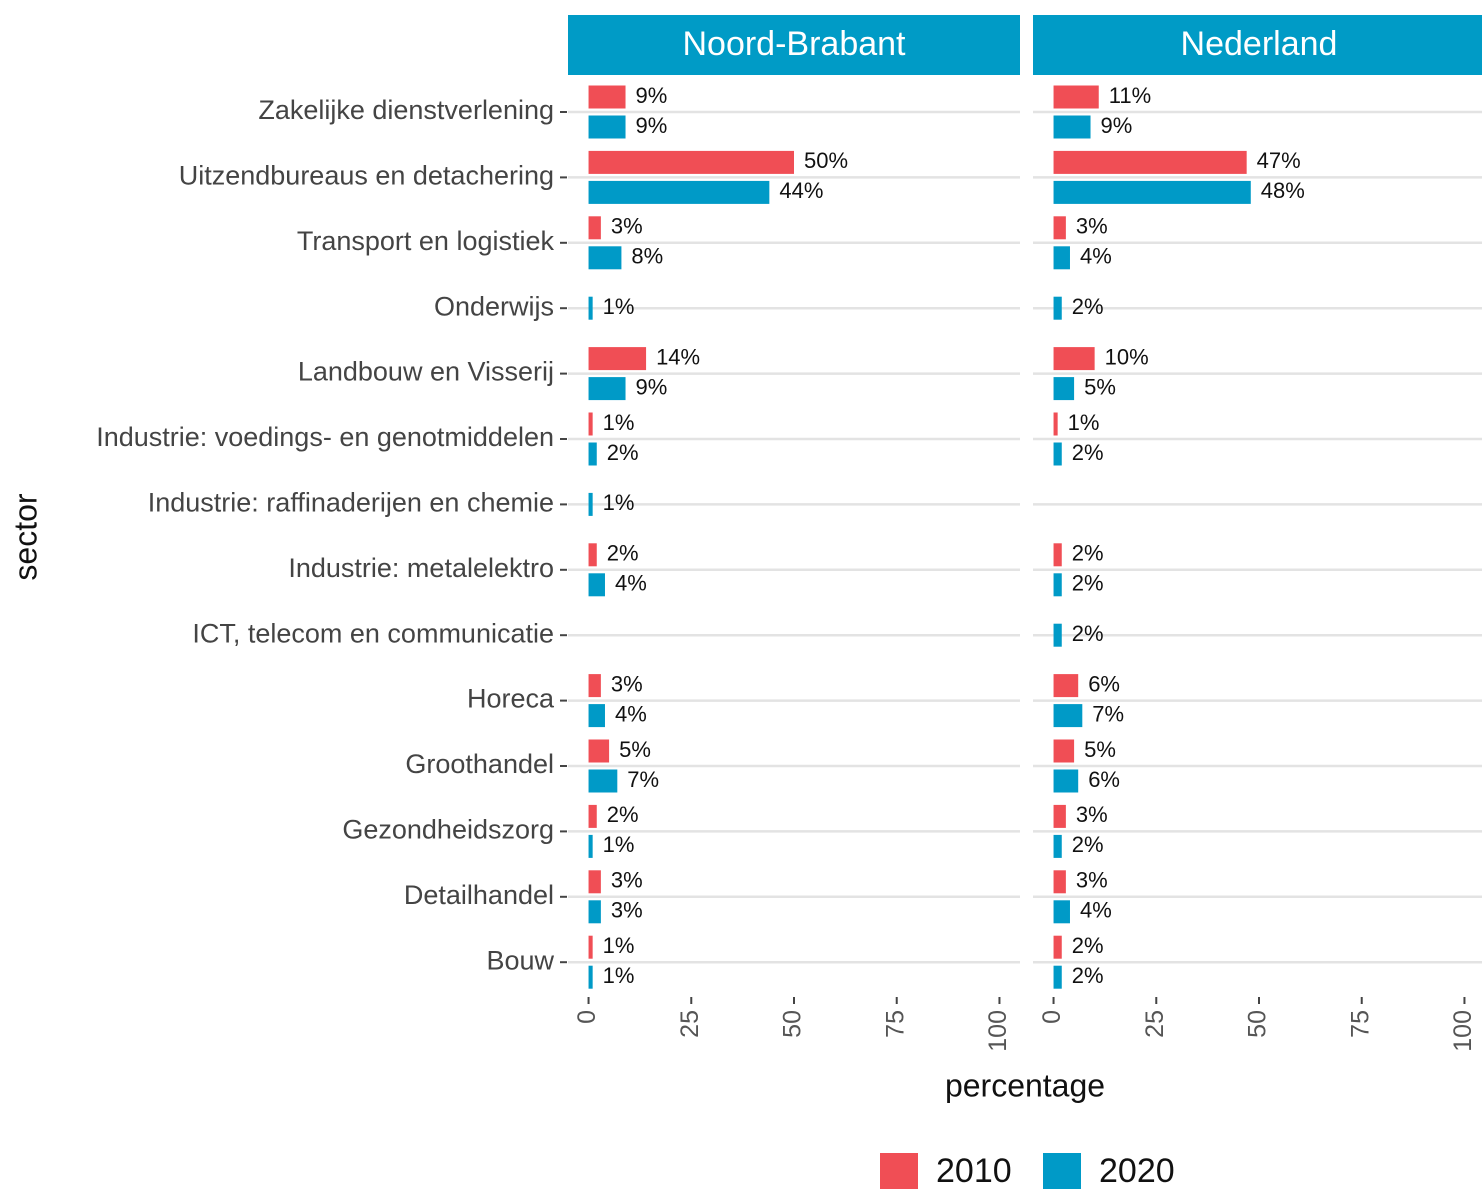 This screenshot has width=1482, height=1189. I want to click on y-tick-label: Bouw, so click(520, 960).